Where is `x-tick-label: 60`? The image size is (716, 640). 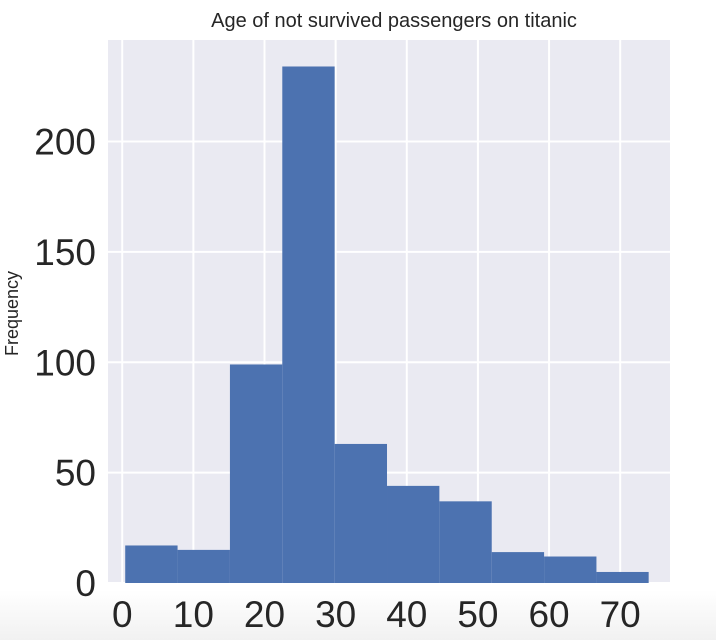
x-tick-label: 60 is located at coordinates (548, 614).